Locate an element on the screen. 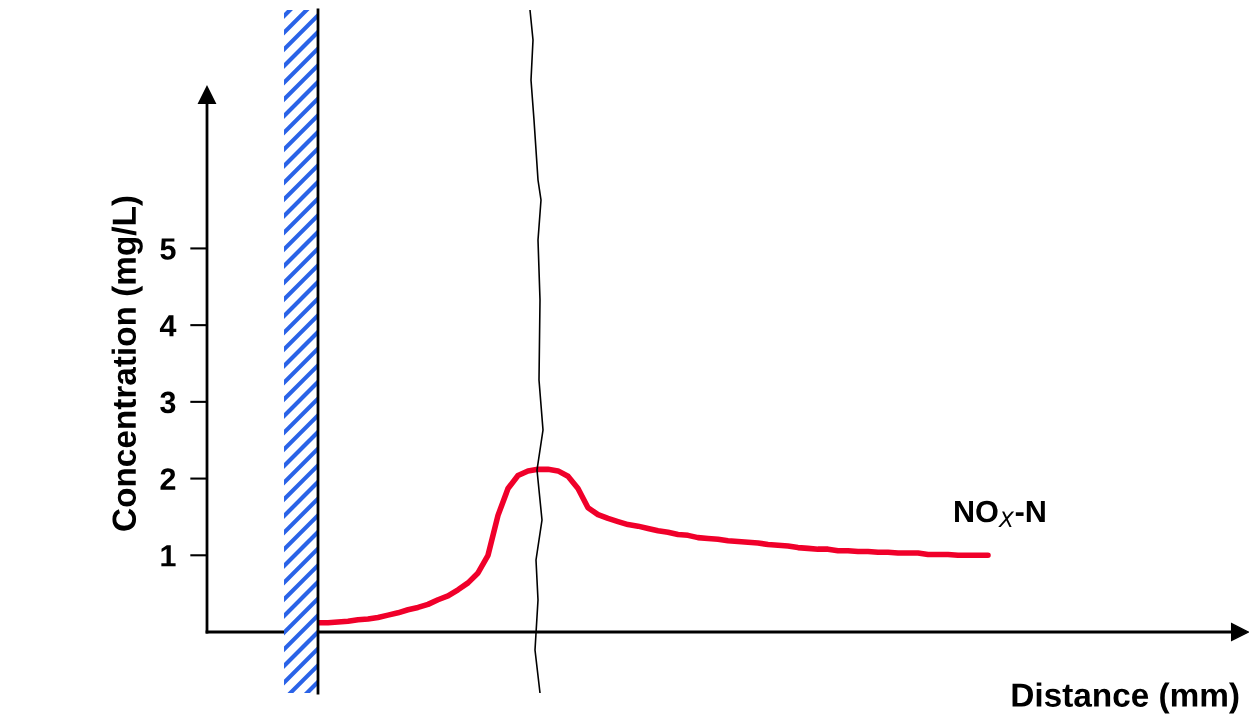 The width and height of the screenshot is (1249, 725). y-tick-label: 3 is located at coordinates (168, 402).